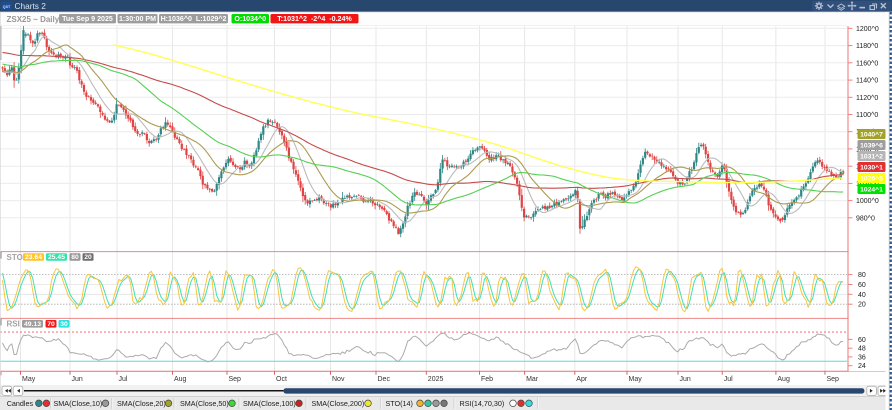 This screenshot has height=410, width=892. I want to click on svg-text: 1120^0, so click(867, 98).